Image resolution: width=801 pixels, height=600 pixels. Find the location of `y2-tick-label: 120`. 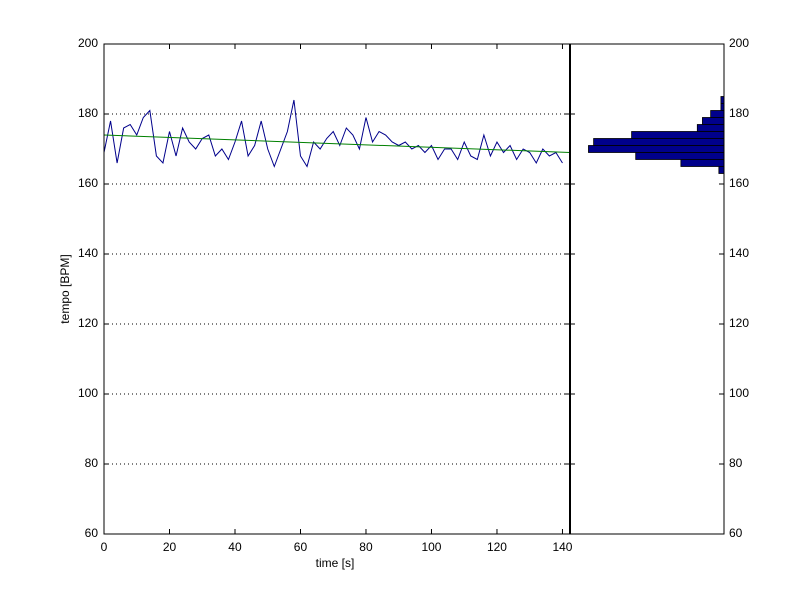

y2-tick-label: 120 is located at coordinates (739, 323).